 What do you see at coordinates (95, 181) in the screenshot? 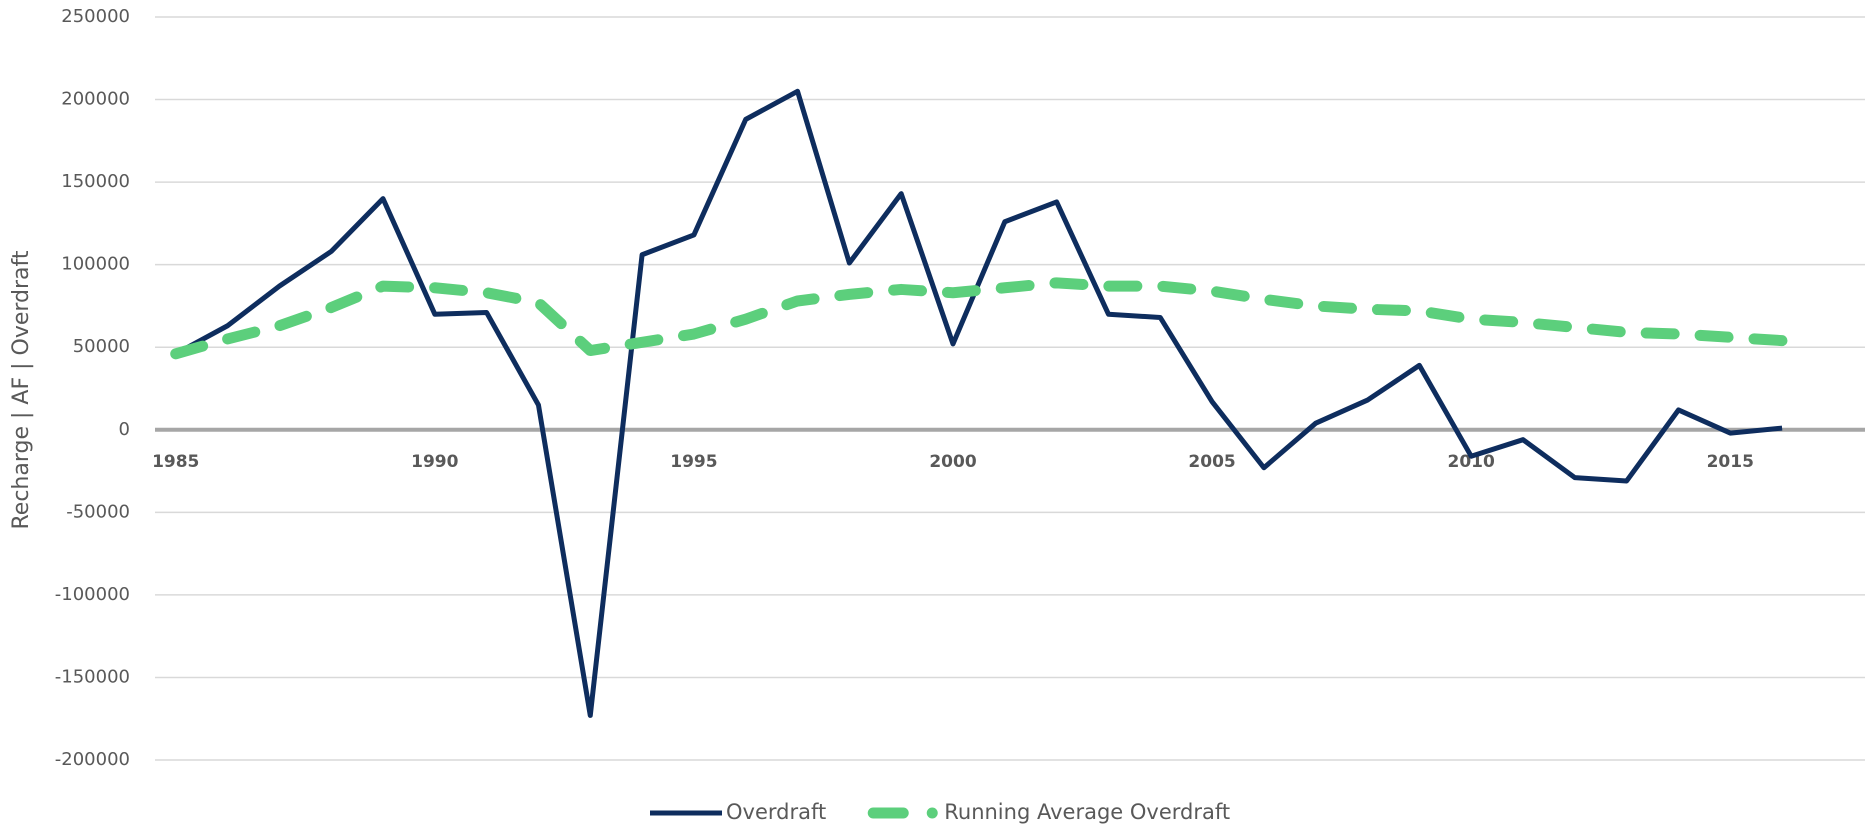
I see `y-tick-label: 150000` at bounding box center [95, 181].